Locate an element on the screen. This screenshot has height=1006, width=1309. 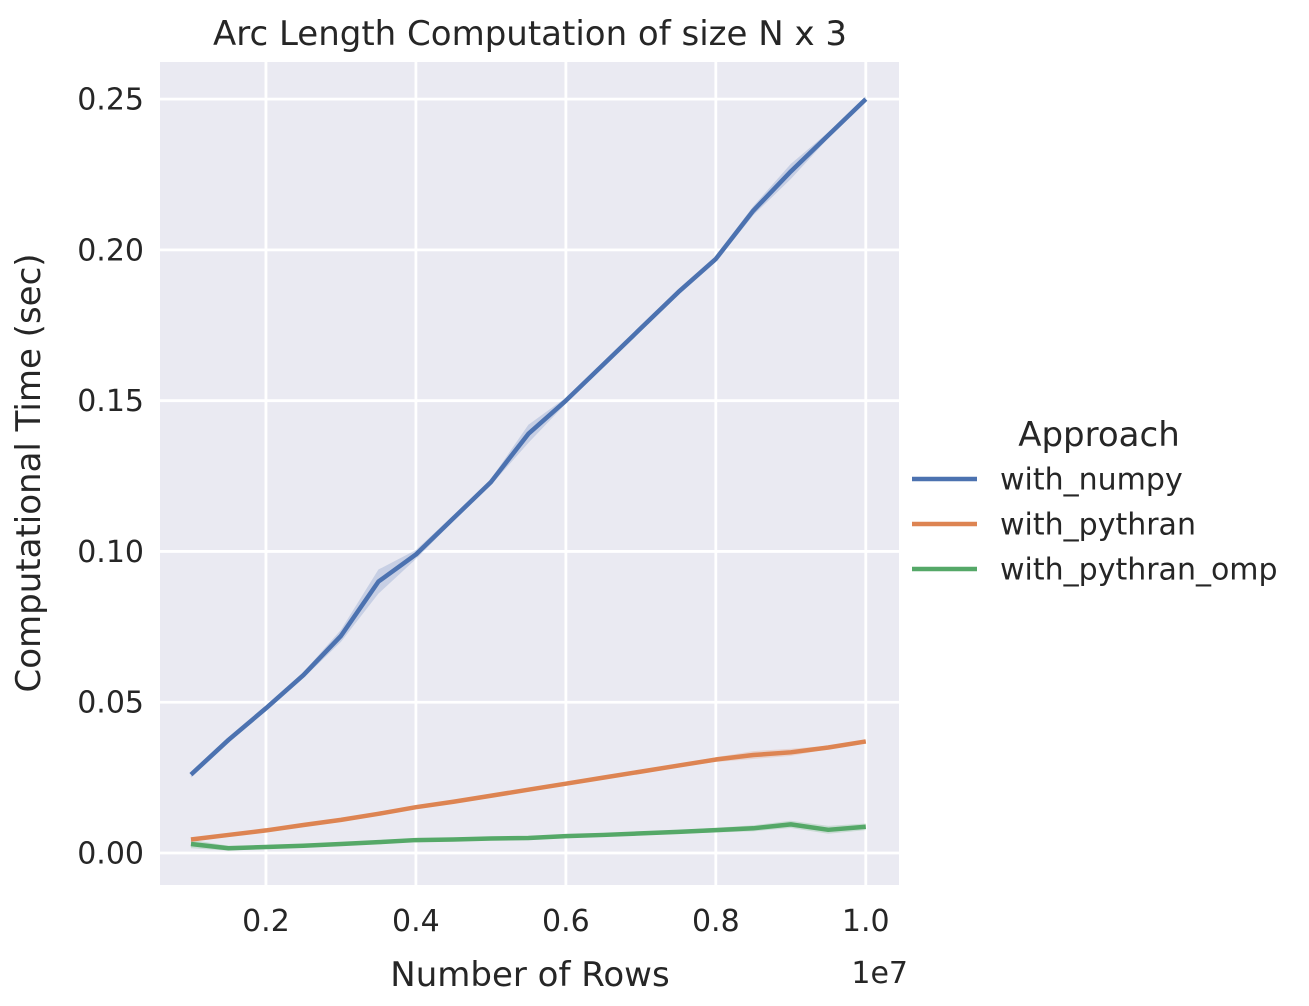
y-tick-label-0.00: 0.00 is located at coordinates (110, 854).